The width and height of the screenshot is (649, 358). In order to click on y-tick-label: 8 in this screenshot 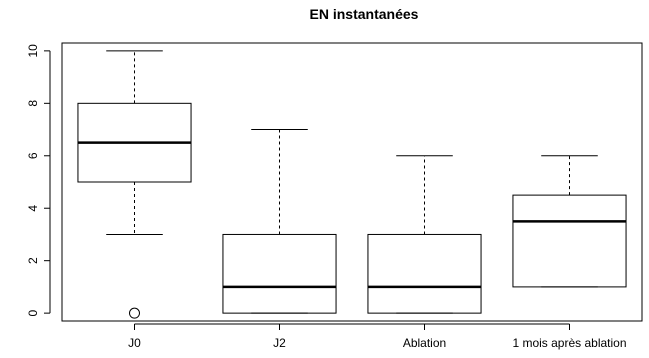, I will do `click(33, 103)`.